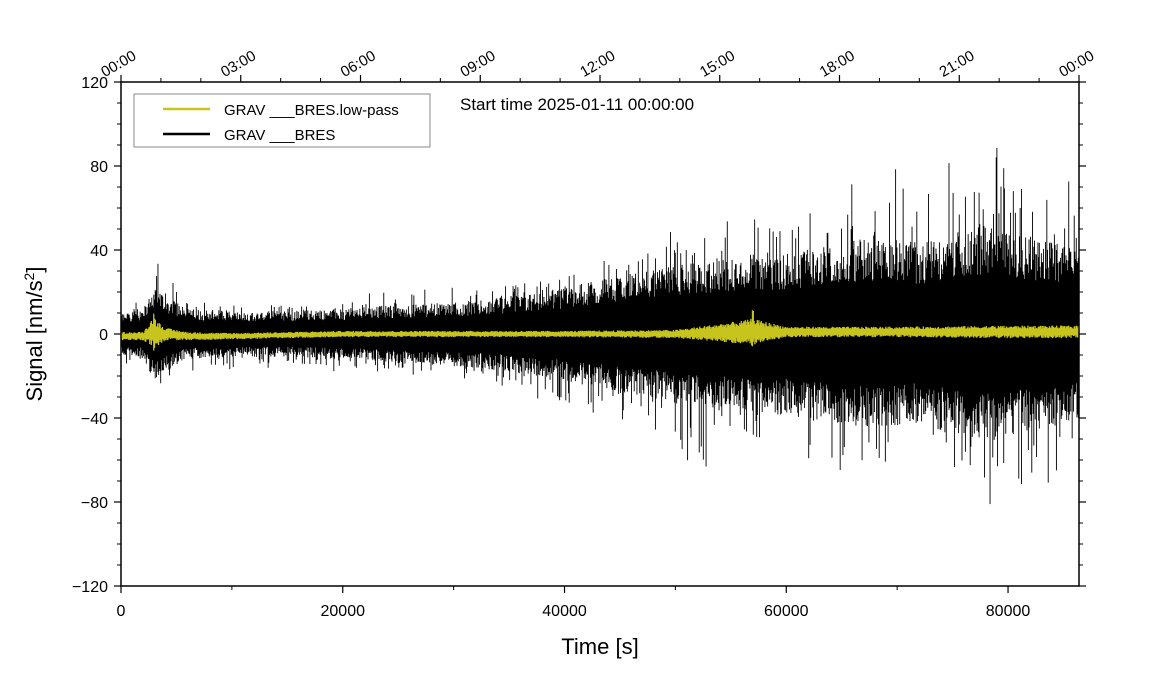 This screenshot has width=1151, height=700. I want to click on y-tick-label: −120, so click(90, 587).